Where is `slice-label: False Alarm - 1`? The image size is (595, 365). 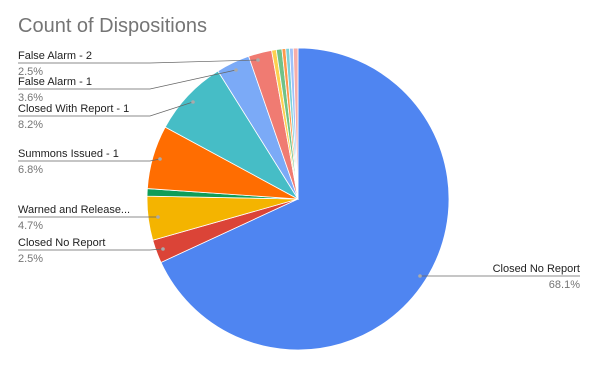 slice-label: False Alarm - 1 is located at coordinates (55, 82).